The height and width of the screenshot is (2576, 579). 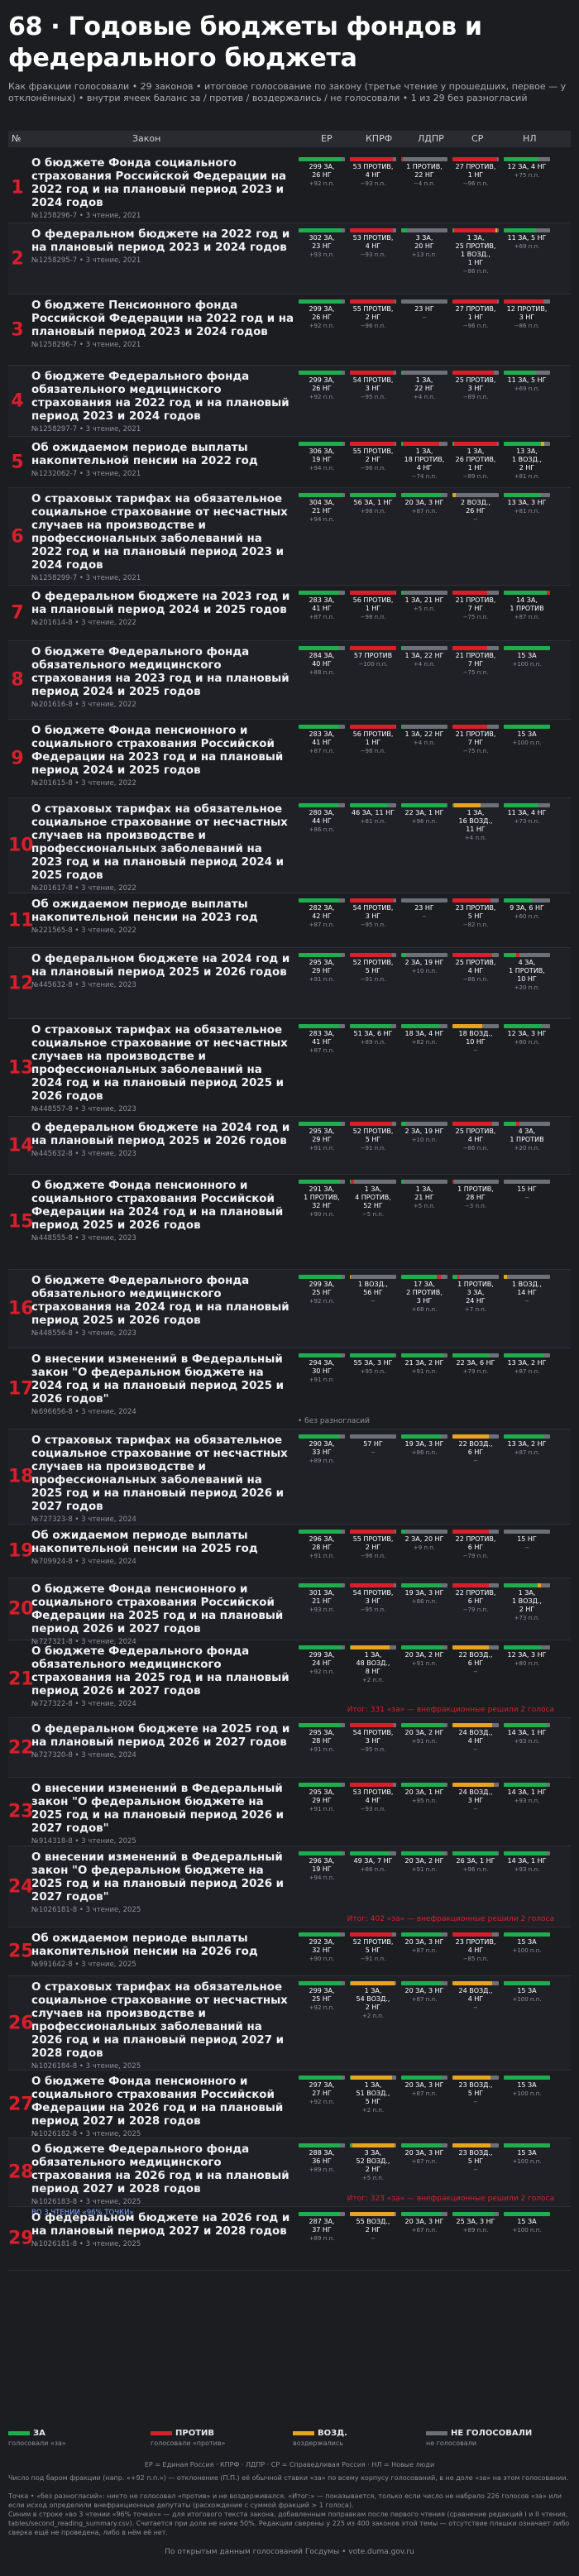 I want to click on vote-cell-КПРФ: 57 НГ −, so click(x=373, y=1446).